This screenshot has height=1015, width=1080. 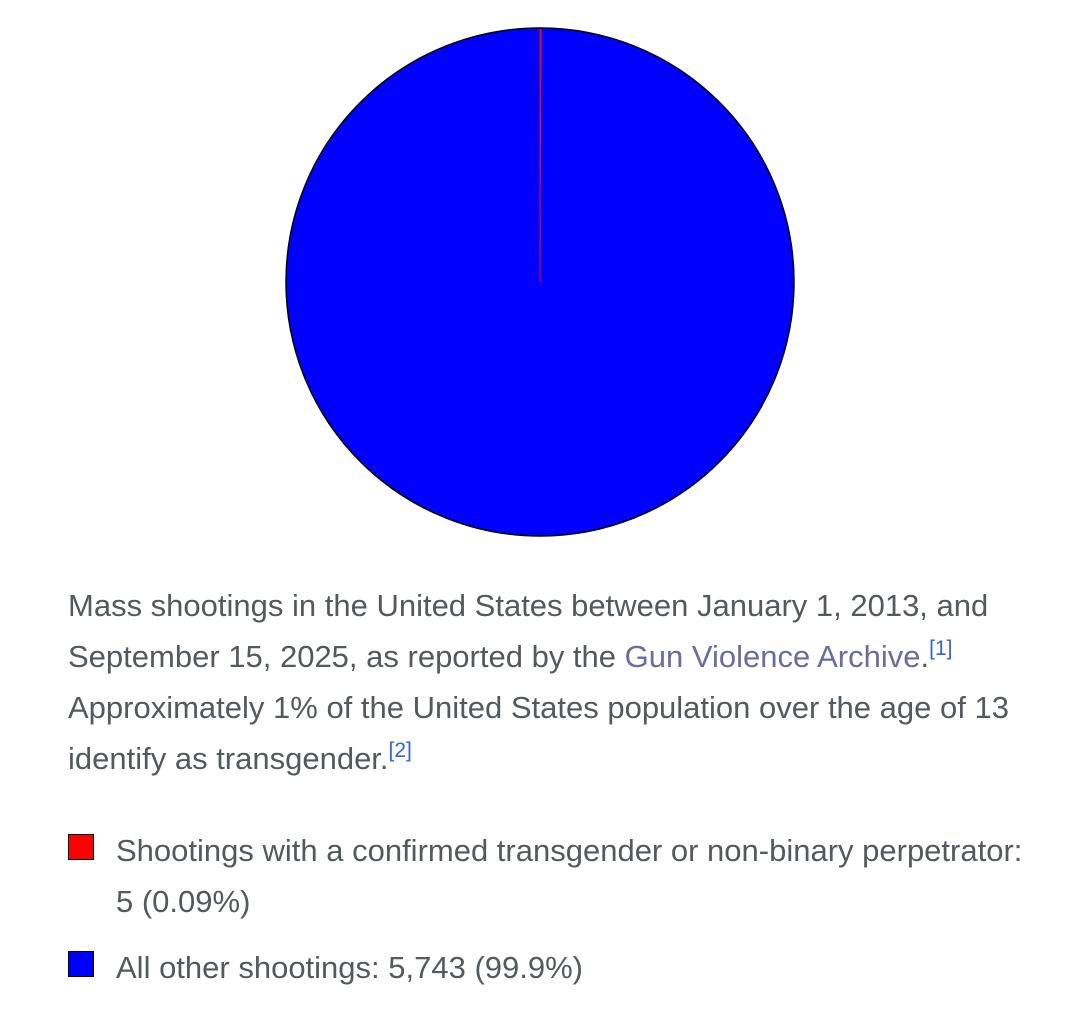 I want to click on reference-2: [2], so click(x=400, y=750).